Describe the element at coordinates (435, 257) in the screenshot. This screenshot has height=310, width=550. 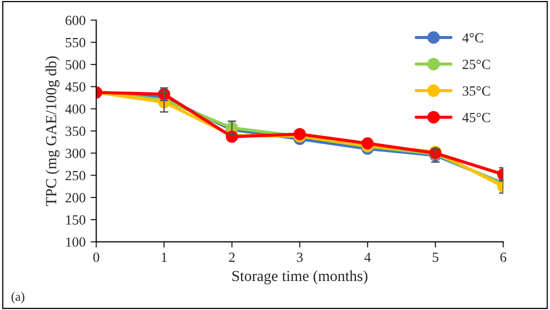
I see `x-tick-label: 5` at that location.